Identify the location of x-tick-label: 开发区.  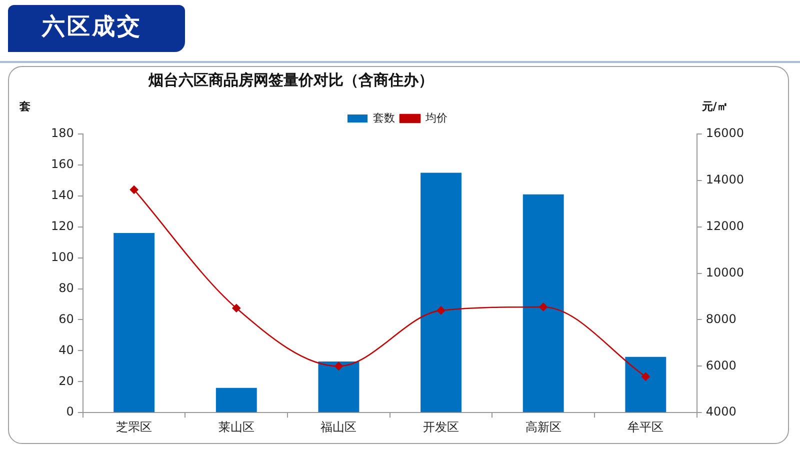
(441, 427).